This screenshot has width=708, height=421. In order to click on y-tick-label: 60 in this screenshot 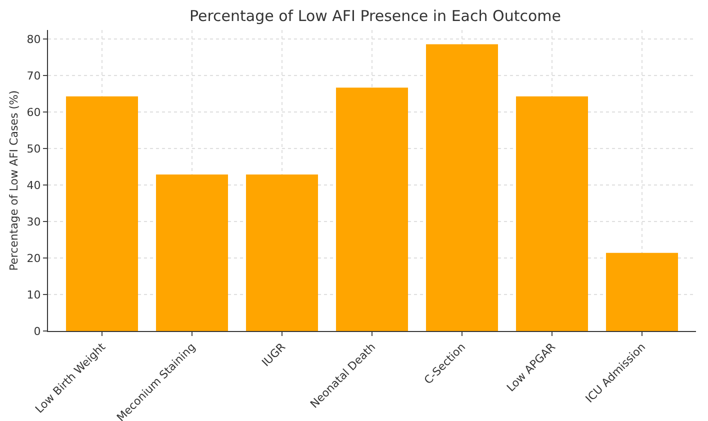, I will do `click(33, 112)`.